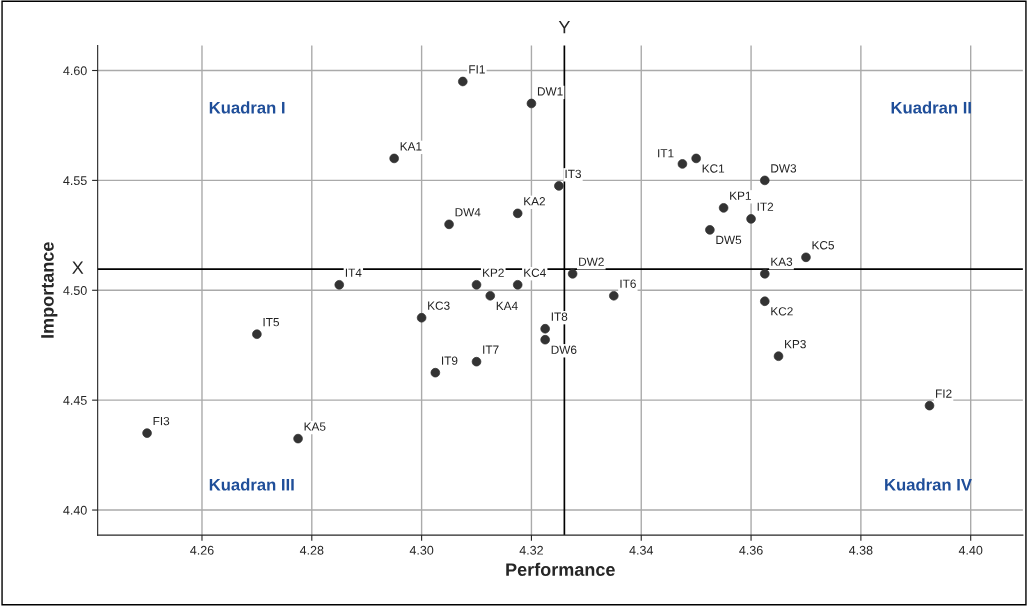 This screenshot has height=606, width=1028. What do you see at coordinates (78, 267) in the screenshot?
I see `ref-line-label: X` at bounding box center [78, 267].